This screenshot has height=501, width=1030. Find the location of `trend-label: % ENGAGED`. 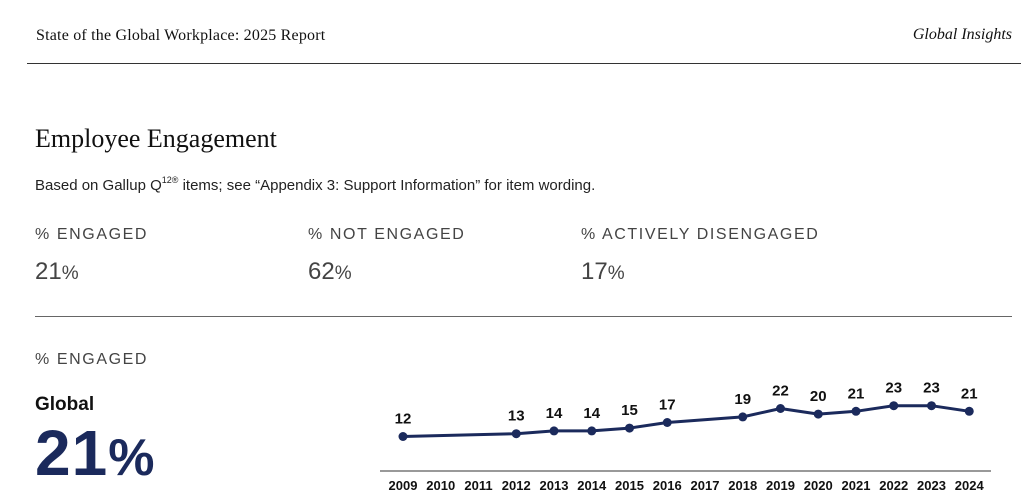

trend-label: % ENGAGED is located at coordinates (92, 359).